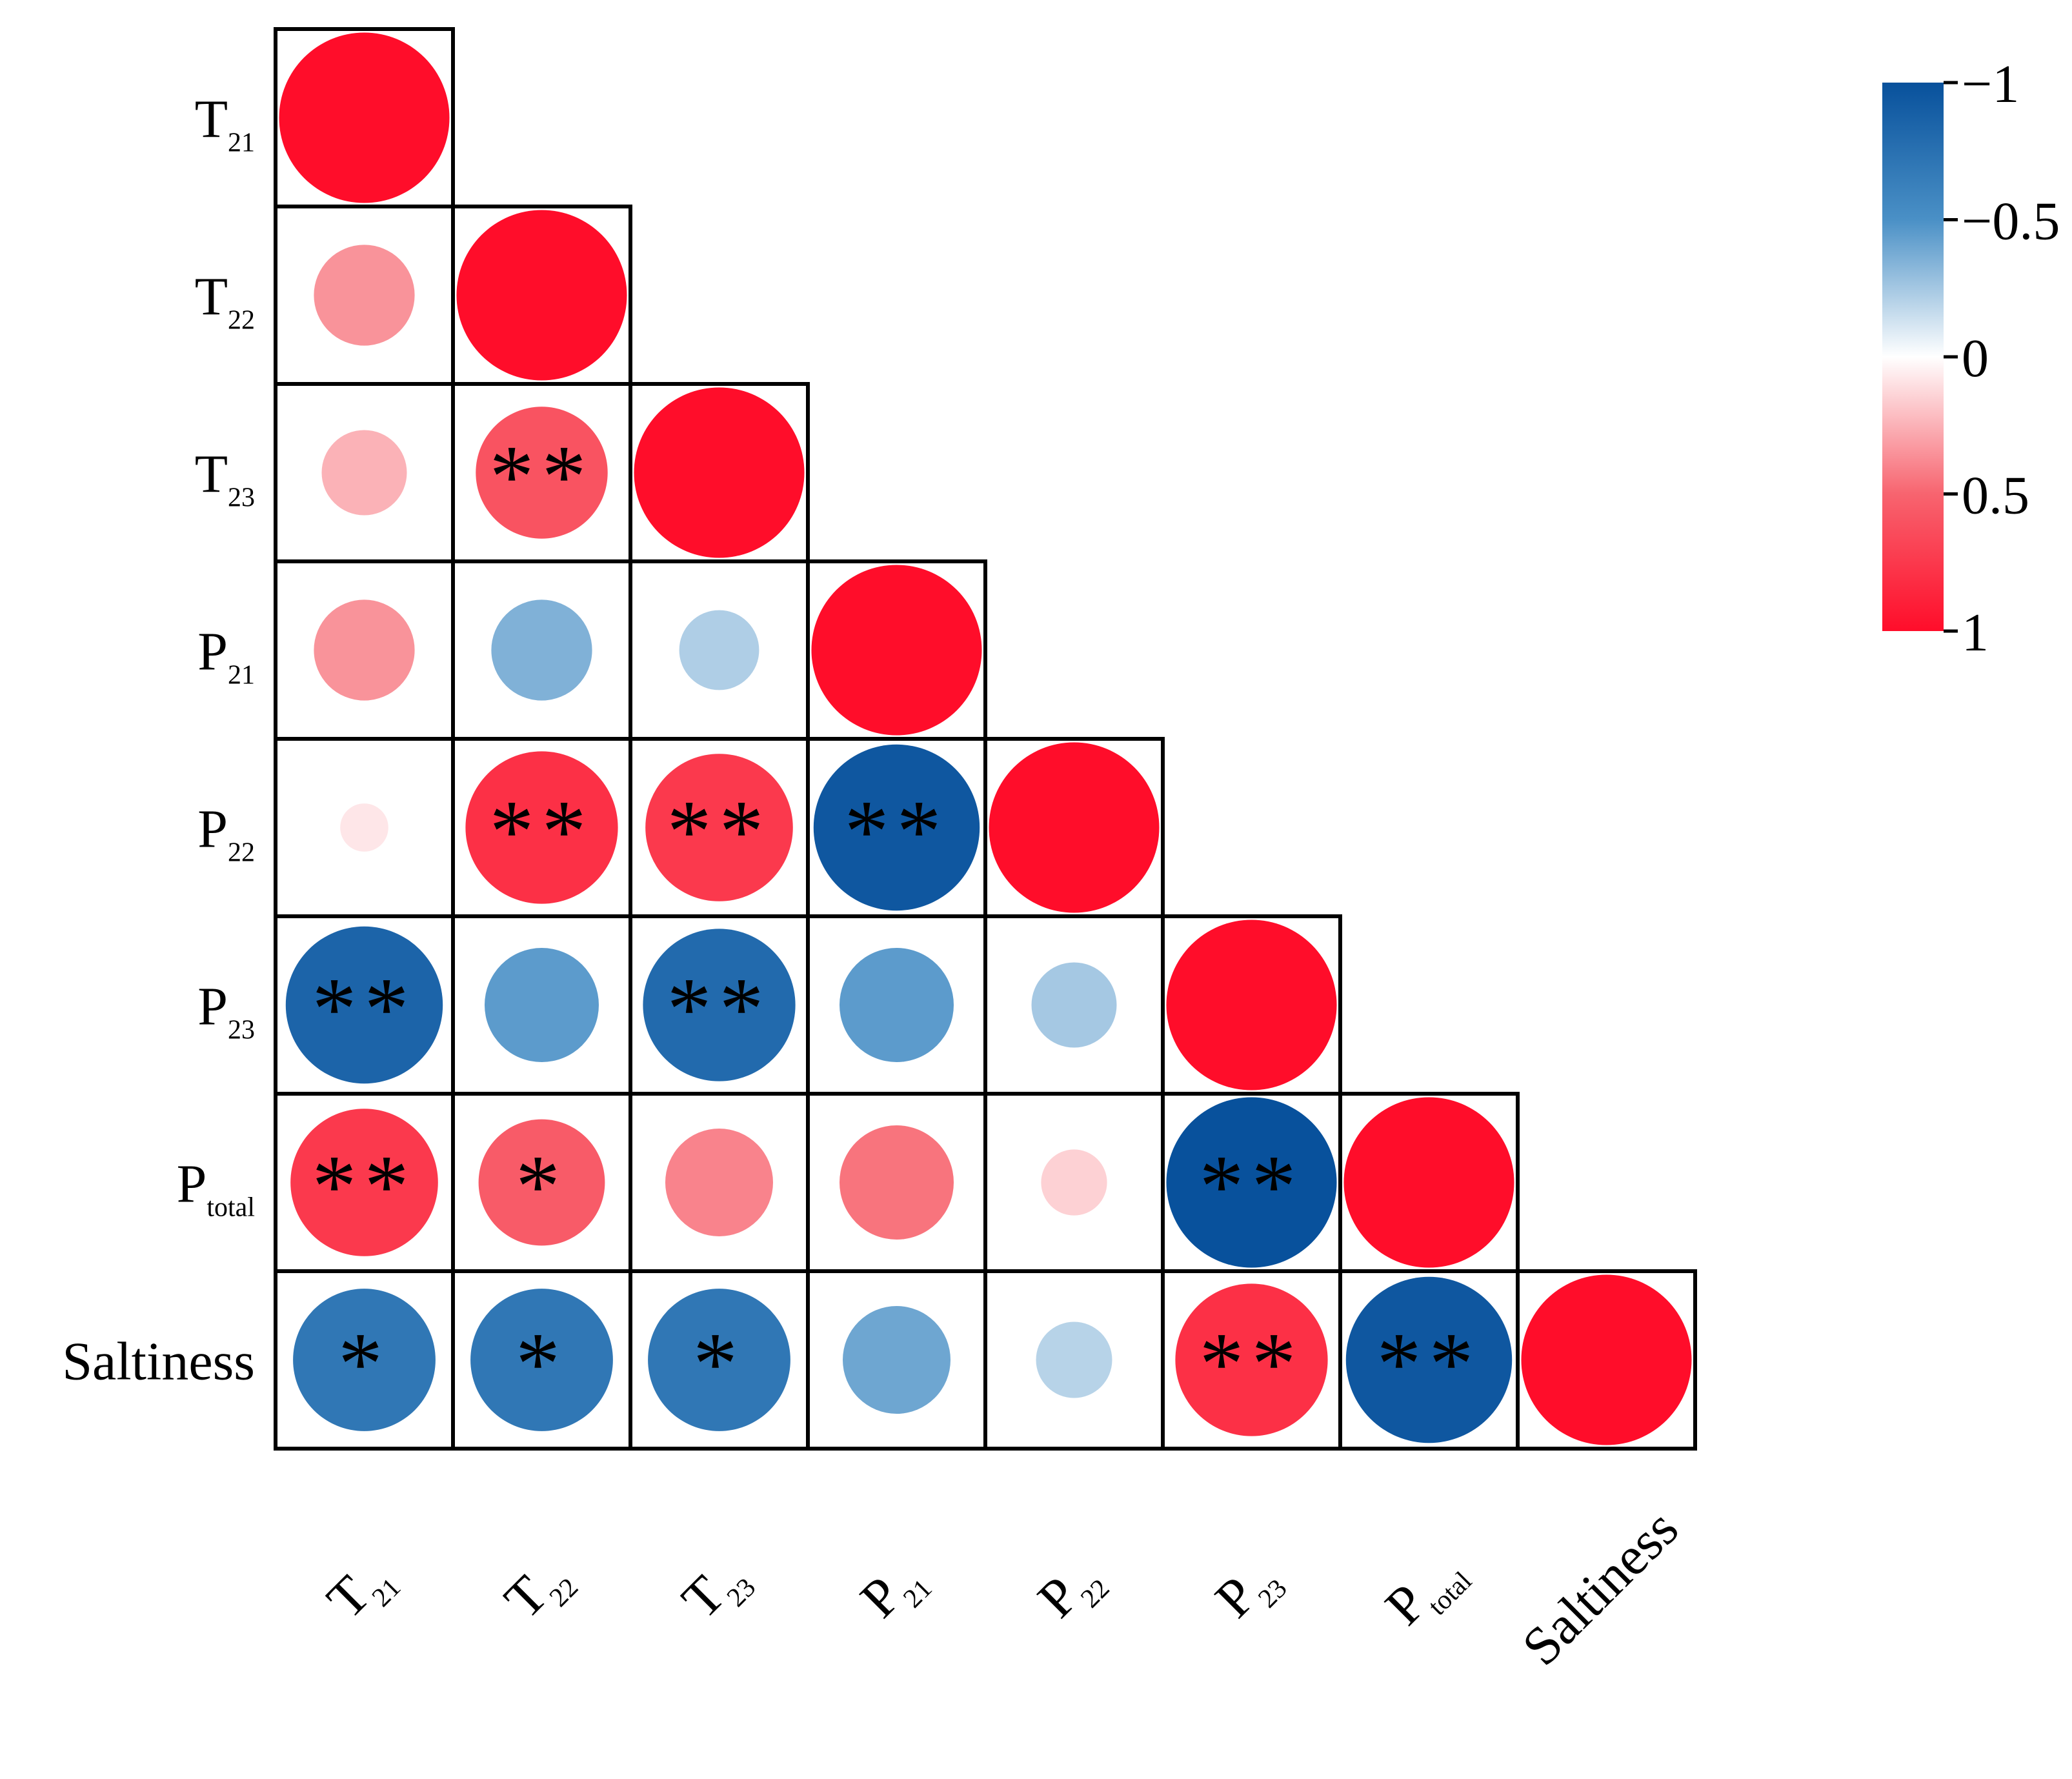 The image size is (2072, 1779). What do you see at coordinates (538, 1590) in the screenshot?
I see `x-label-t-22: T22` at bounding box center [538, 1590].